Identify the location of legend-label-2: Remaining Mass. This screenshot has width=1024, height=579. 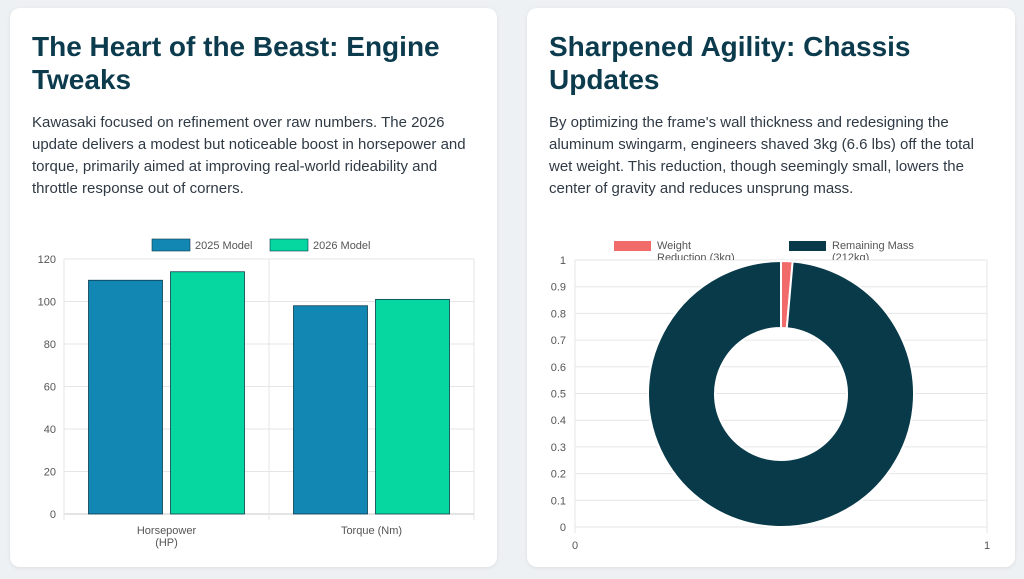
(873, 246).